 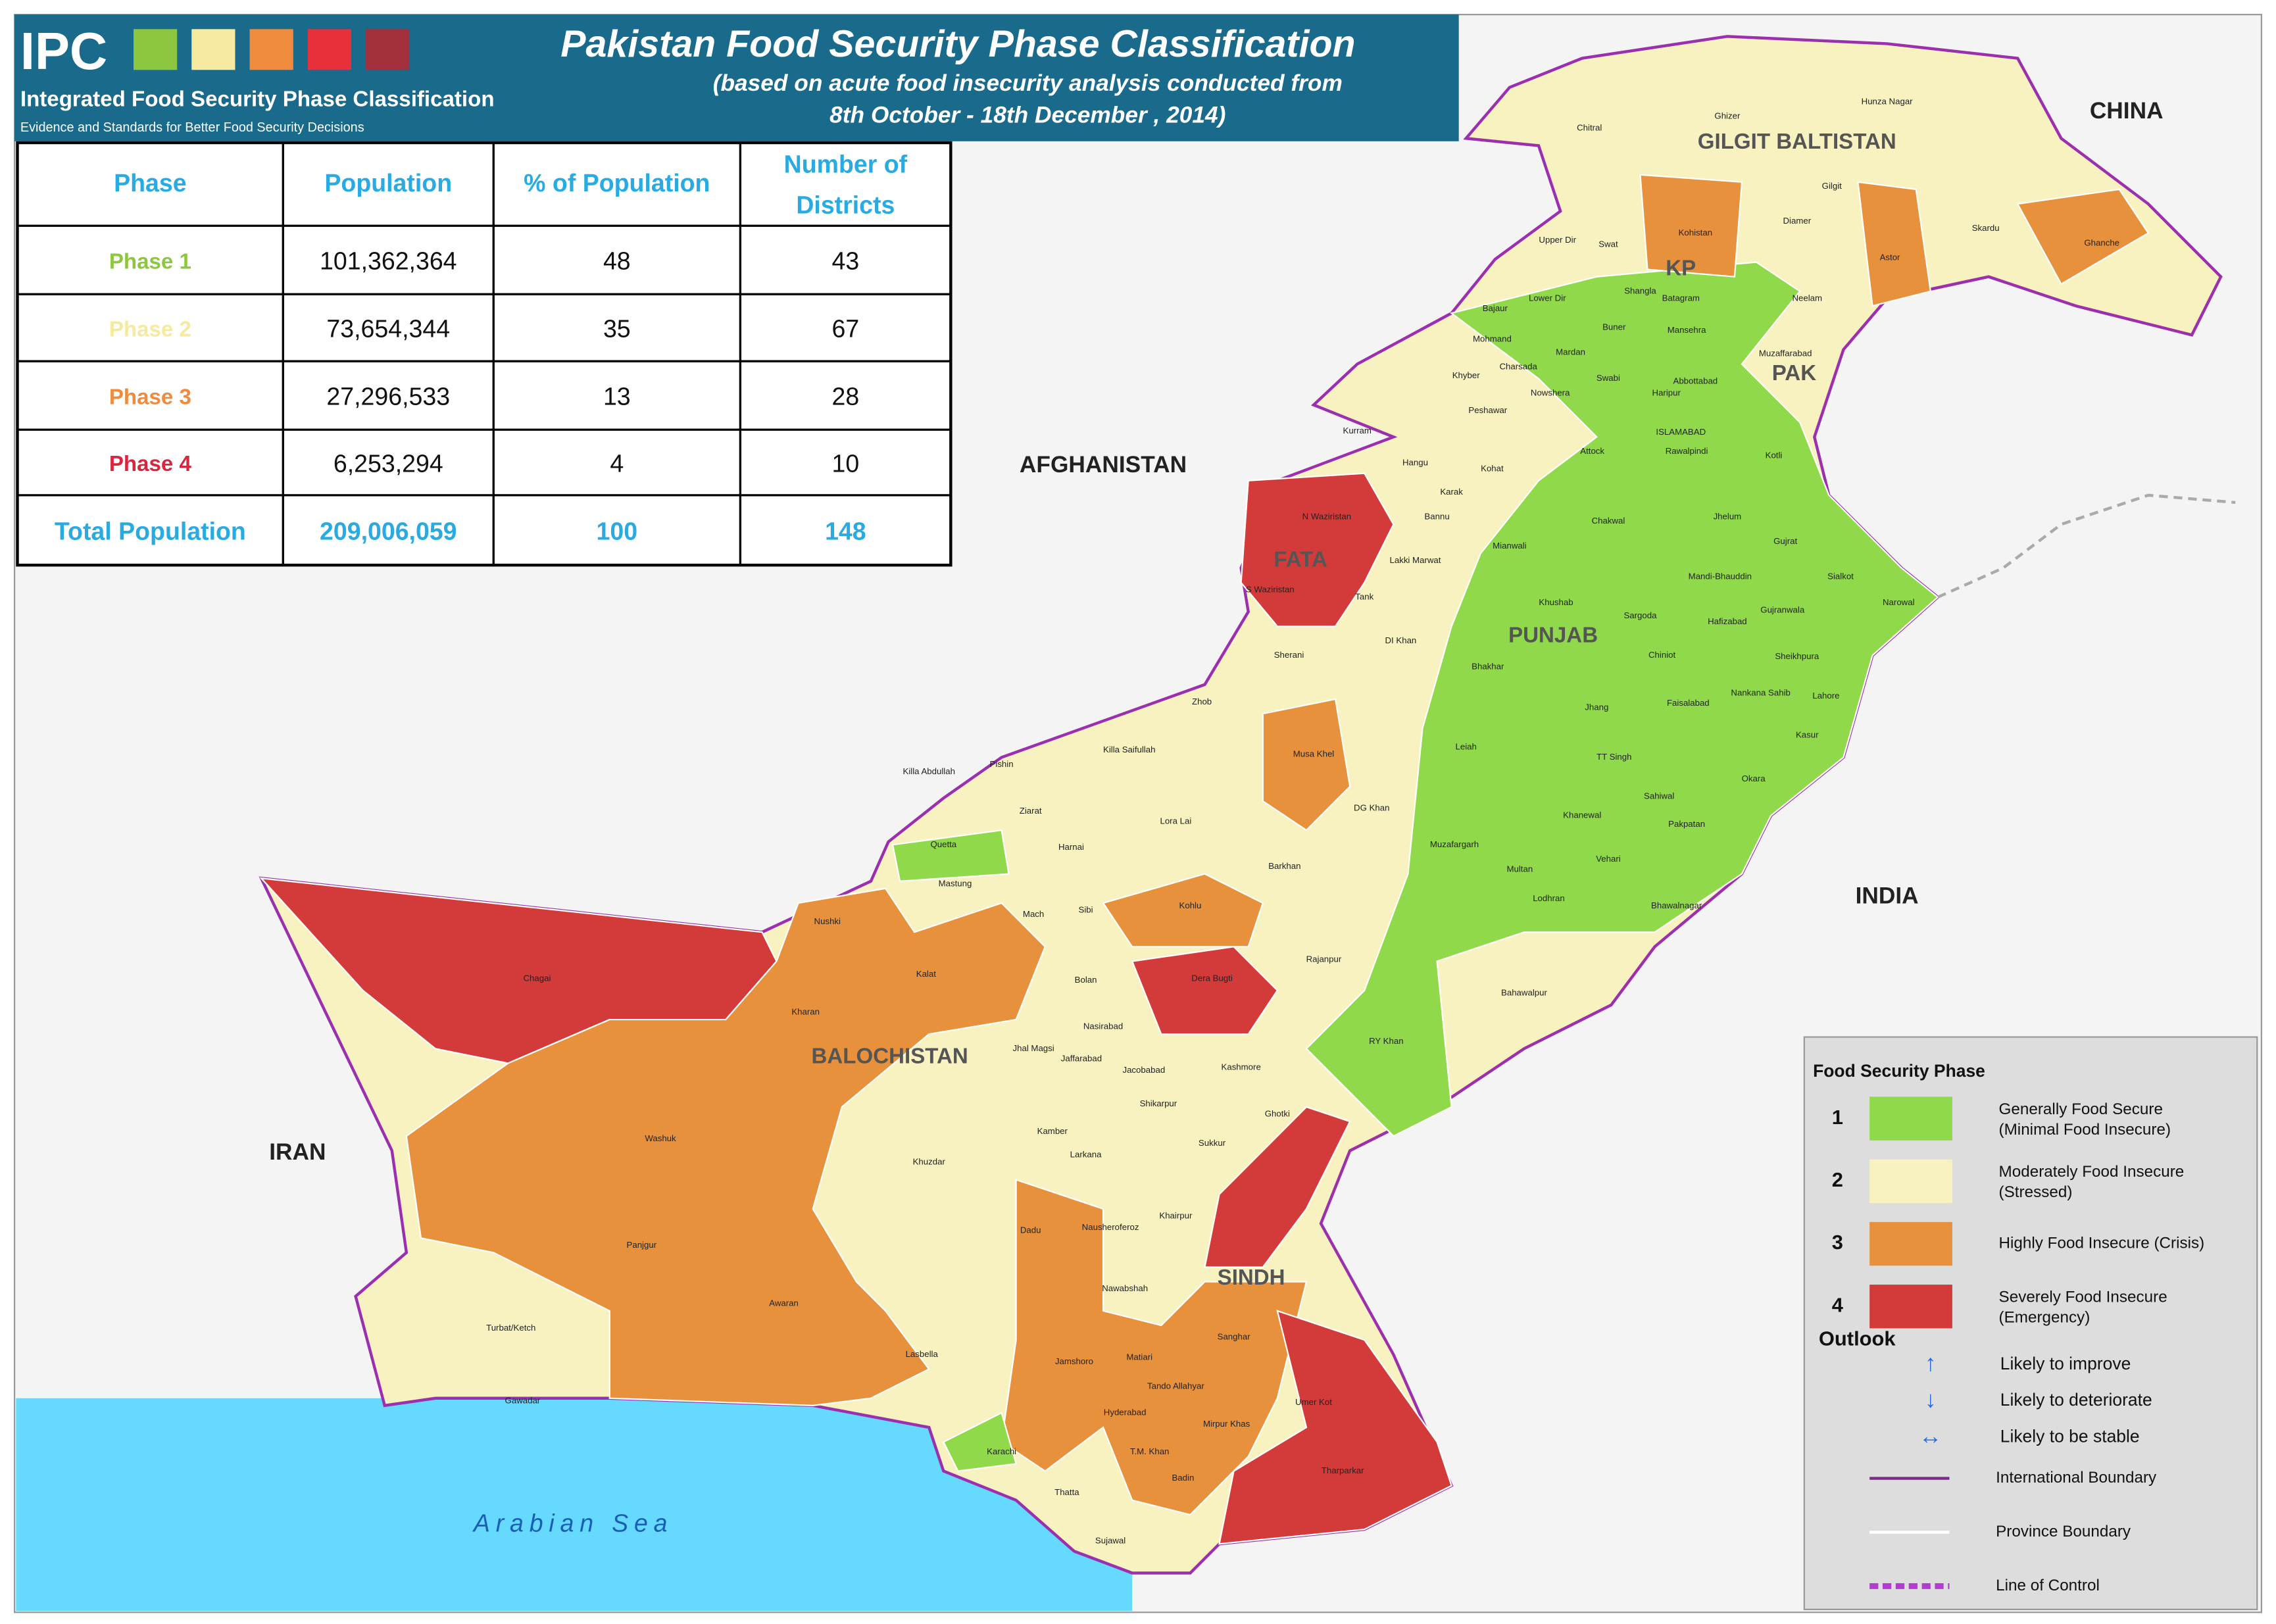 I want to click on column-header: Phase, so click(x=150, y=183).